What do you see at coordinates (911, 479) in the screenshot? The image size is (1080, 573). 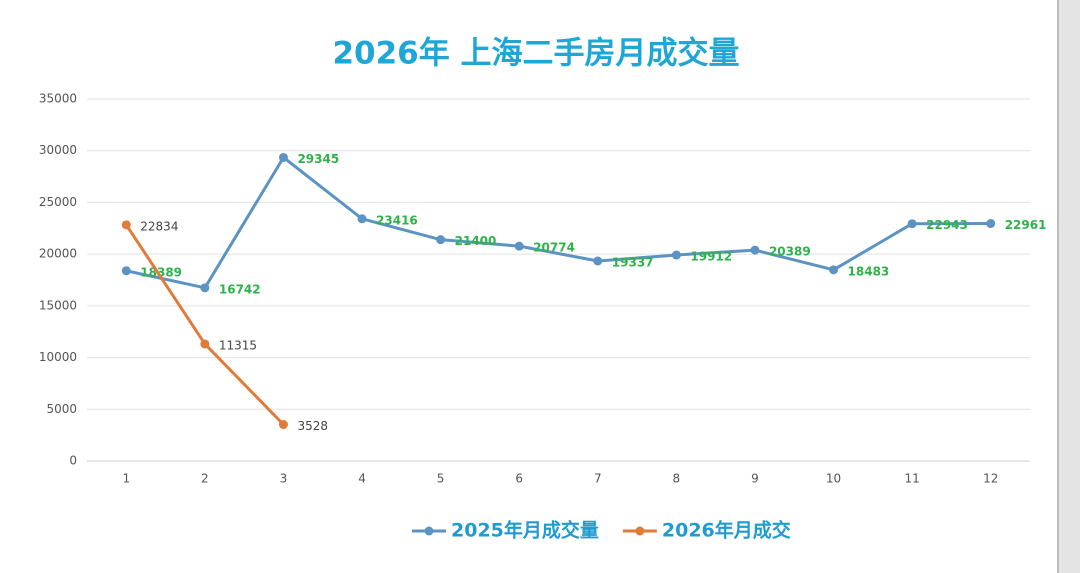 I see `x-tick-label: 11` at bounding box center [911, 479].